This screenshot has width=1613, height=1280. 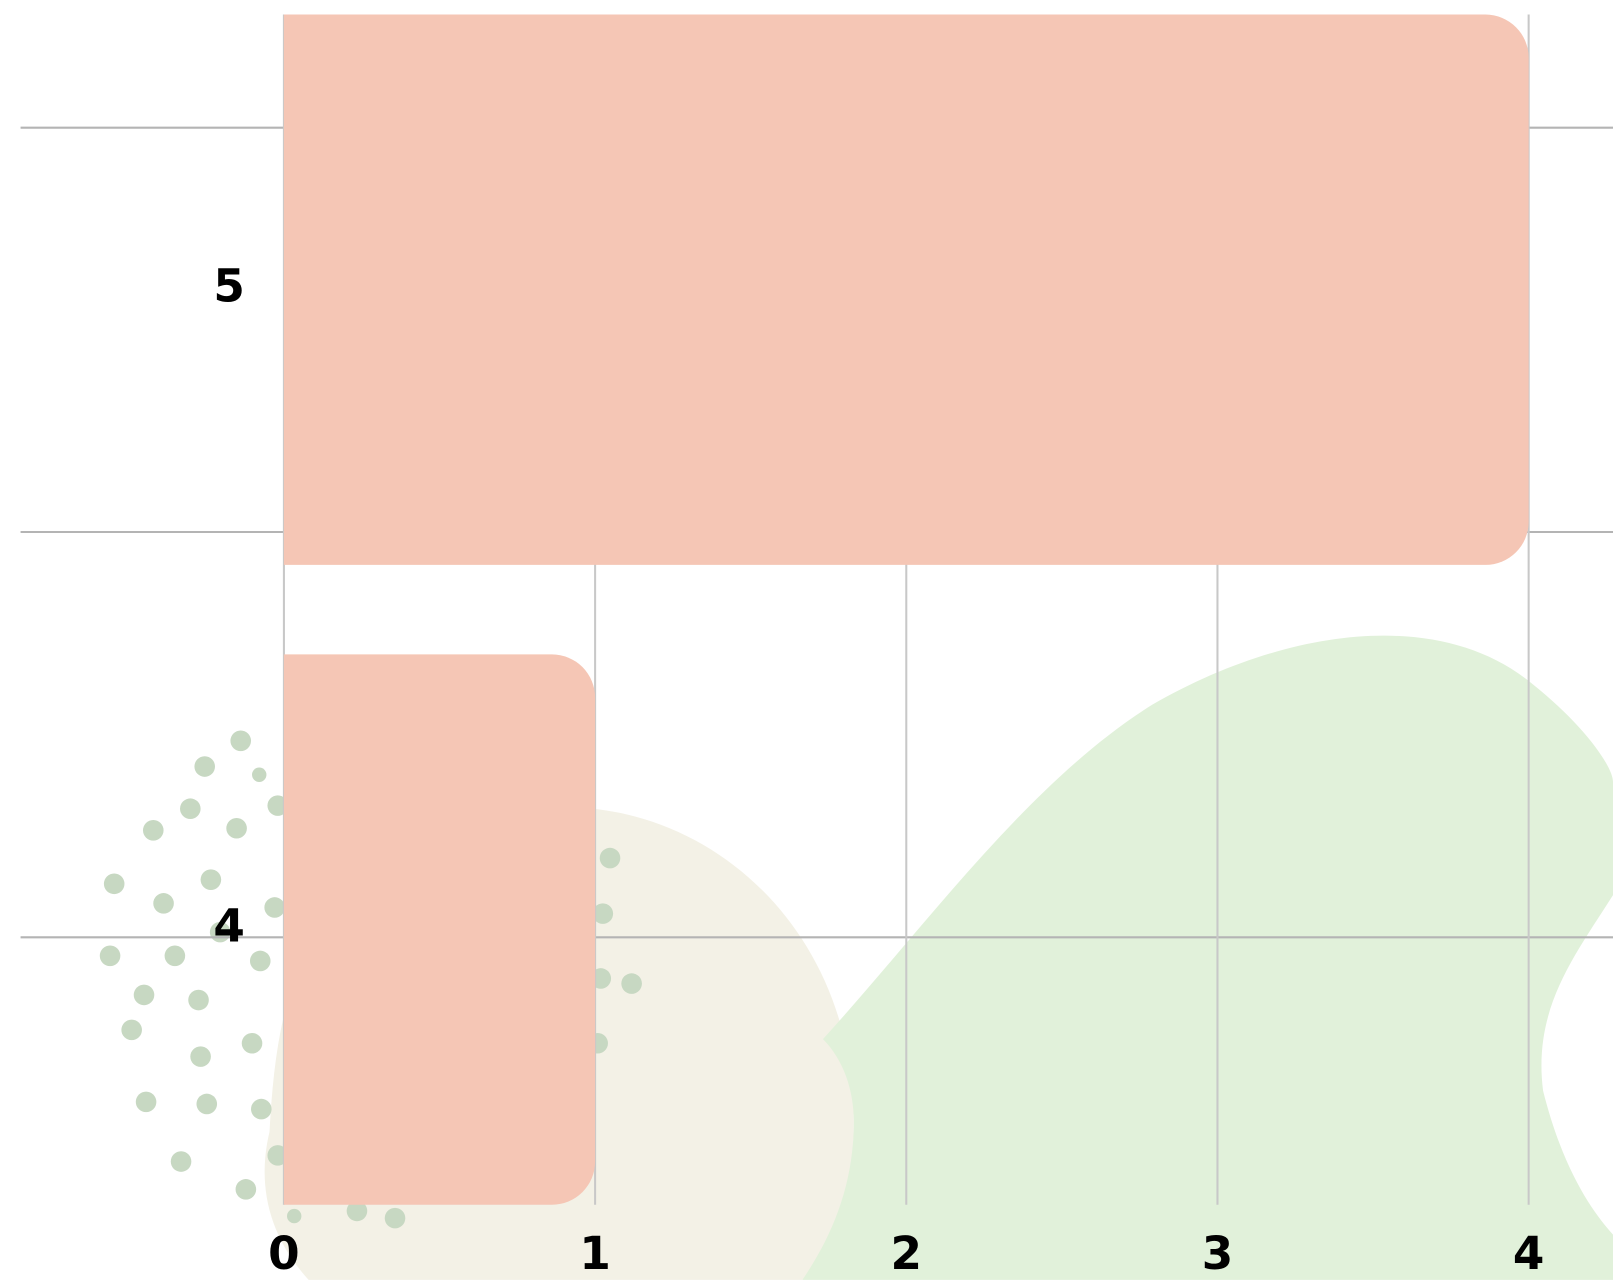 I want to click on x-tick-label: 4, so click(x=1529, y=1253).